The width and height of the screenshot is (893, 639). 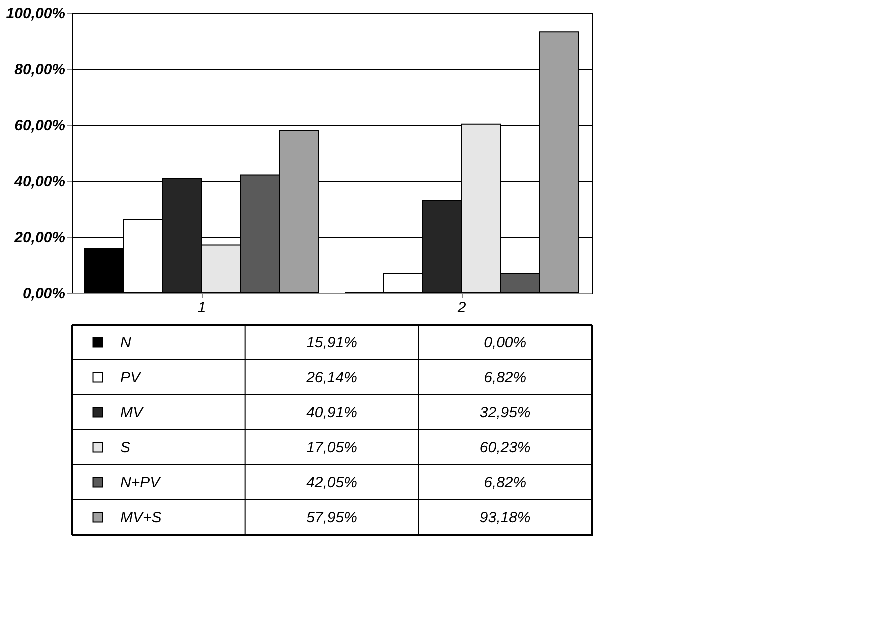 What do you see at coordinates (332, 518) in the screenshot?
I see `data-label: 57,95%` at bounding box center [332, 518].